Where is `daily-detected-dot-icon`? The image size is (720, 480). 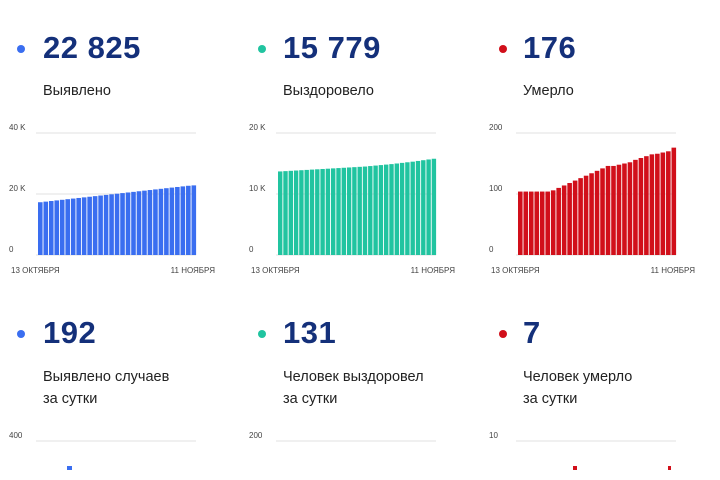 daily-detected-dot-icon is located at coordinates (21, 334).